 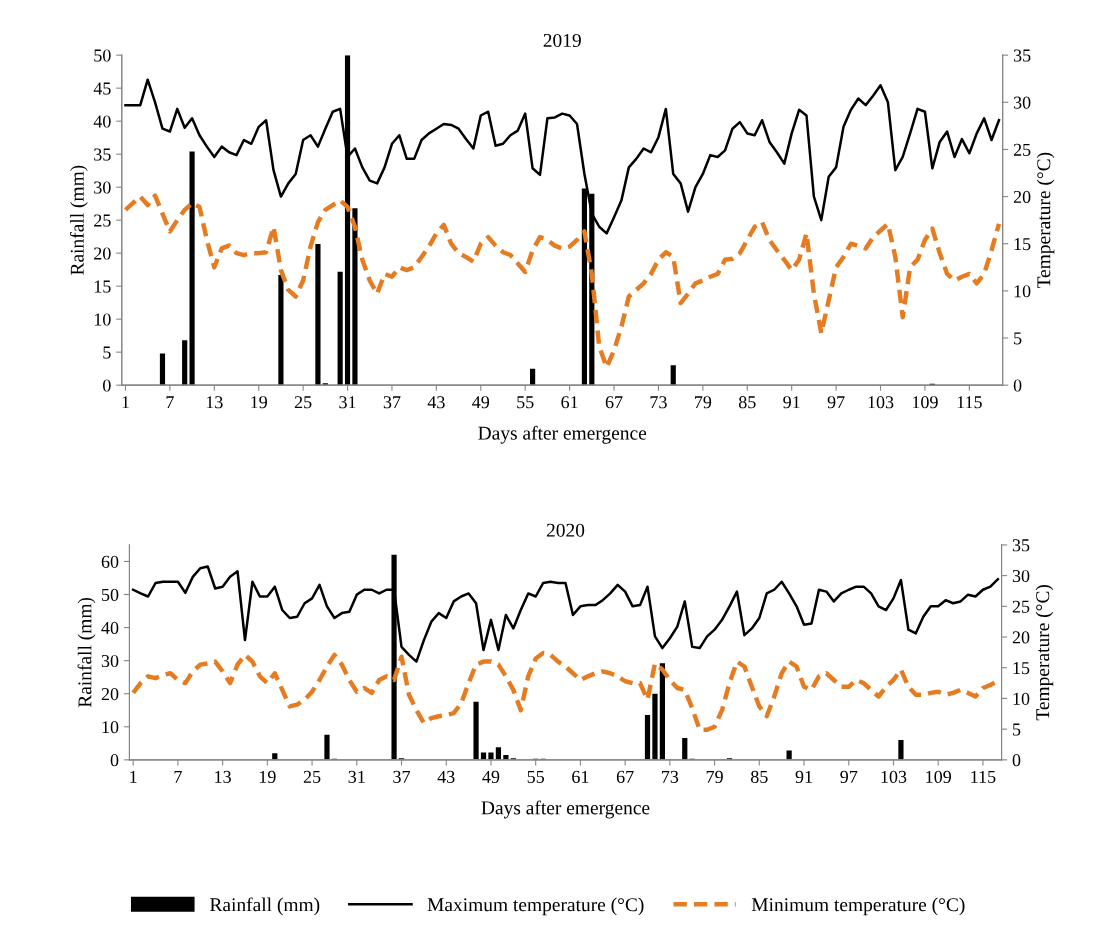 I want to click on legend-label: Rainfall (mm), so click(x=264, y=906).